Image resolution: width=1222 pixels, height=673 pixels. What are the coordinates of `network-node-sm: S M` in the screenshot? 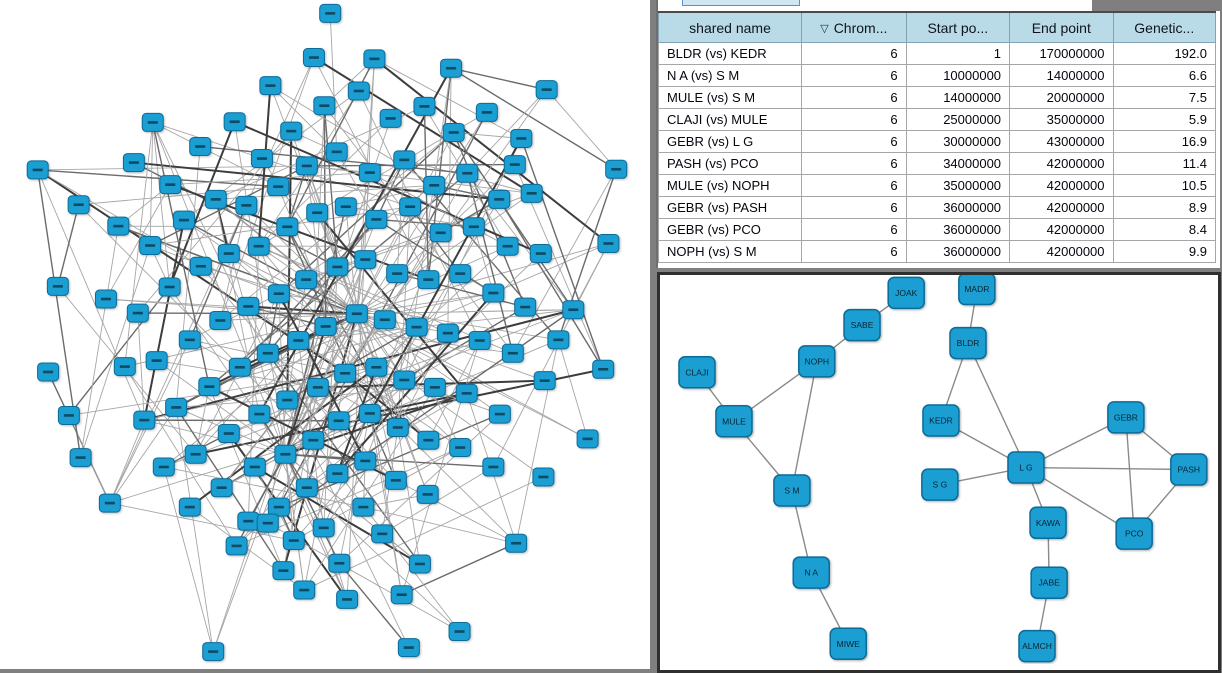 It's located at (792, 490).